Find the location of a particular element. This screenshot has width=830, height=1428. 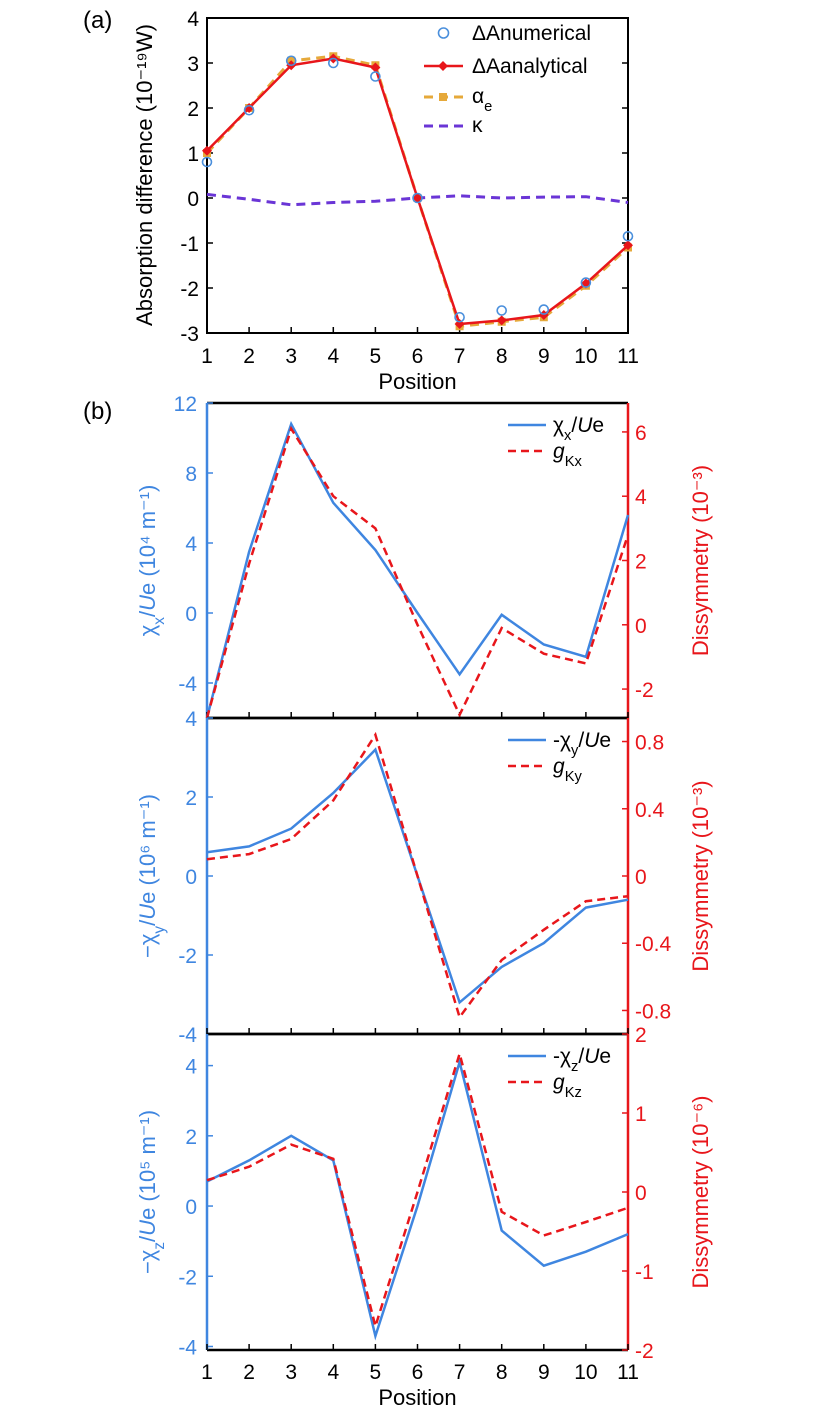

x-tick-label-a: 11 is located at coordinates (628, 356).